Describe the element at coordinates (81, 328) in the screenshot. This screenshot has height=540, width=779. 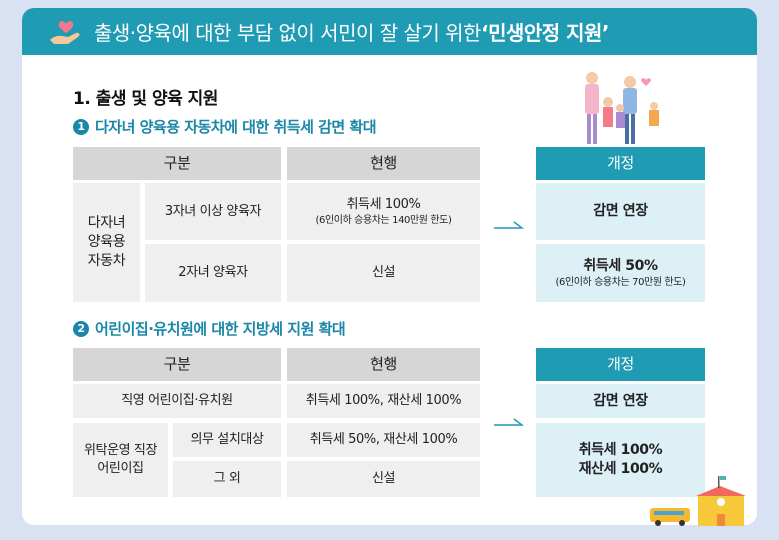
I see `number-badge: 2` at that location.